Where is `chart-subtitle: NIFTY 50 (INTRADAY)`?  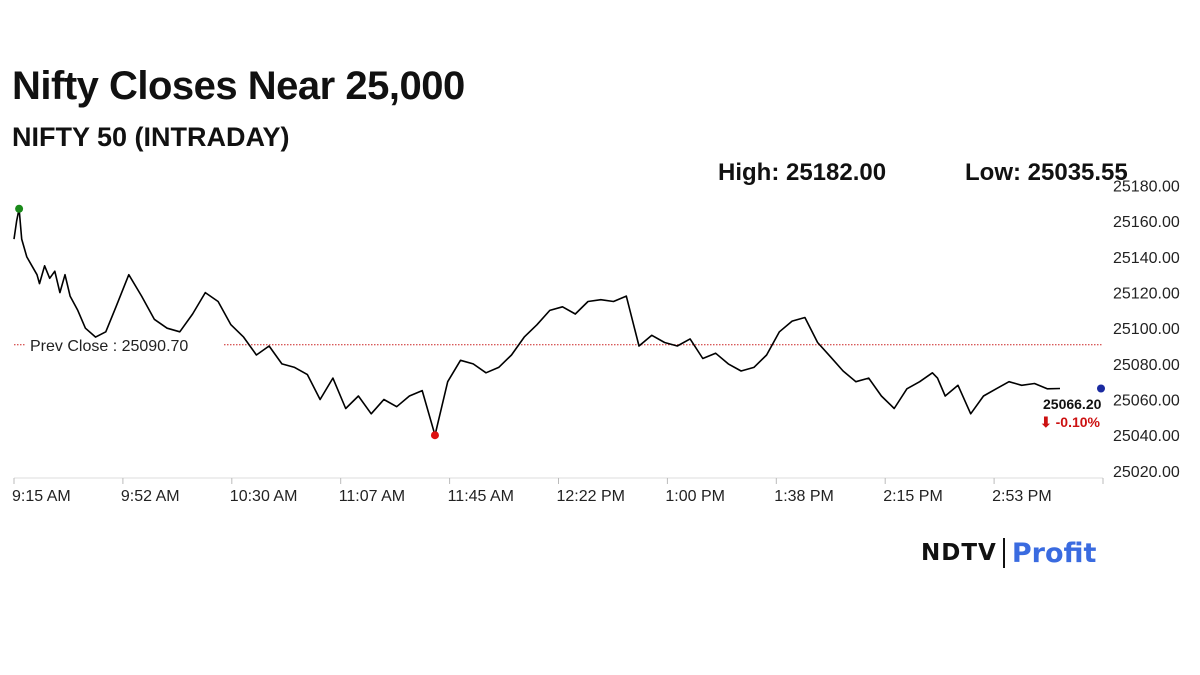 chart-subtitle: NIFTY 50 (INTRADAY) is located at coordinates (151, 137).